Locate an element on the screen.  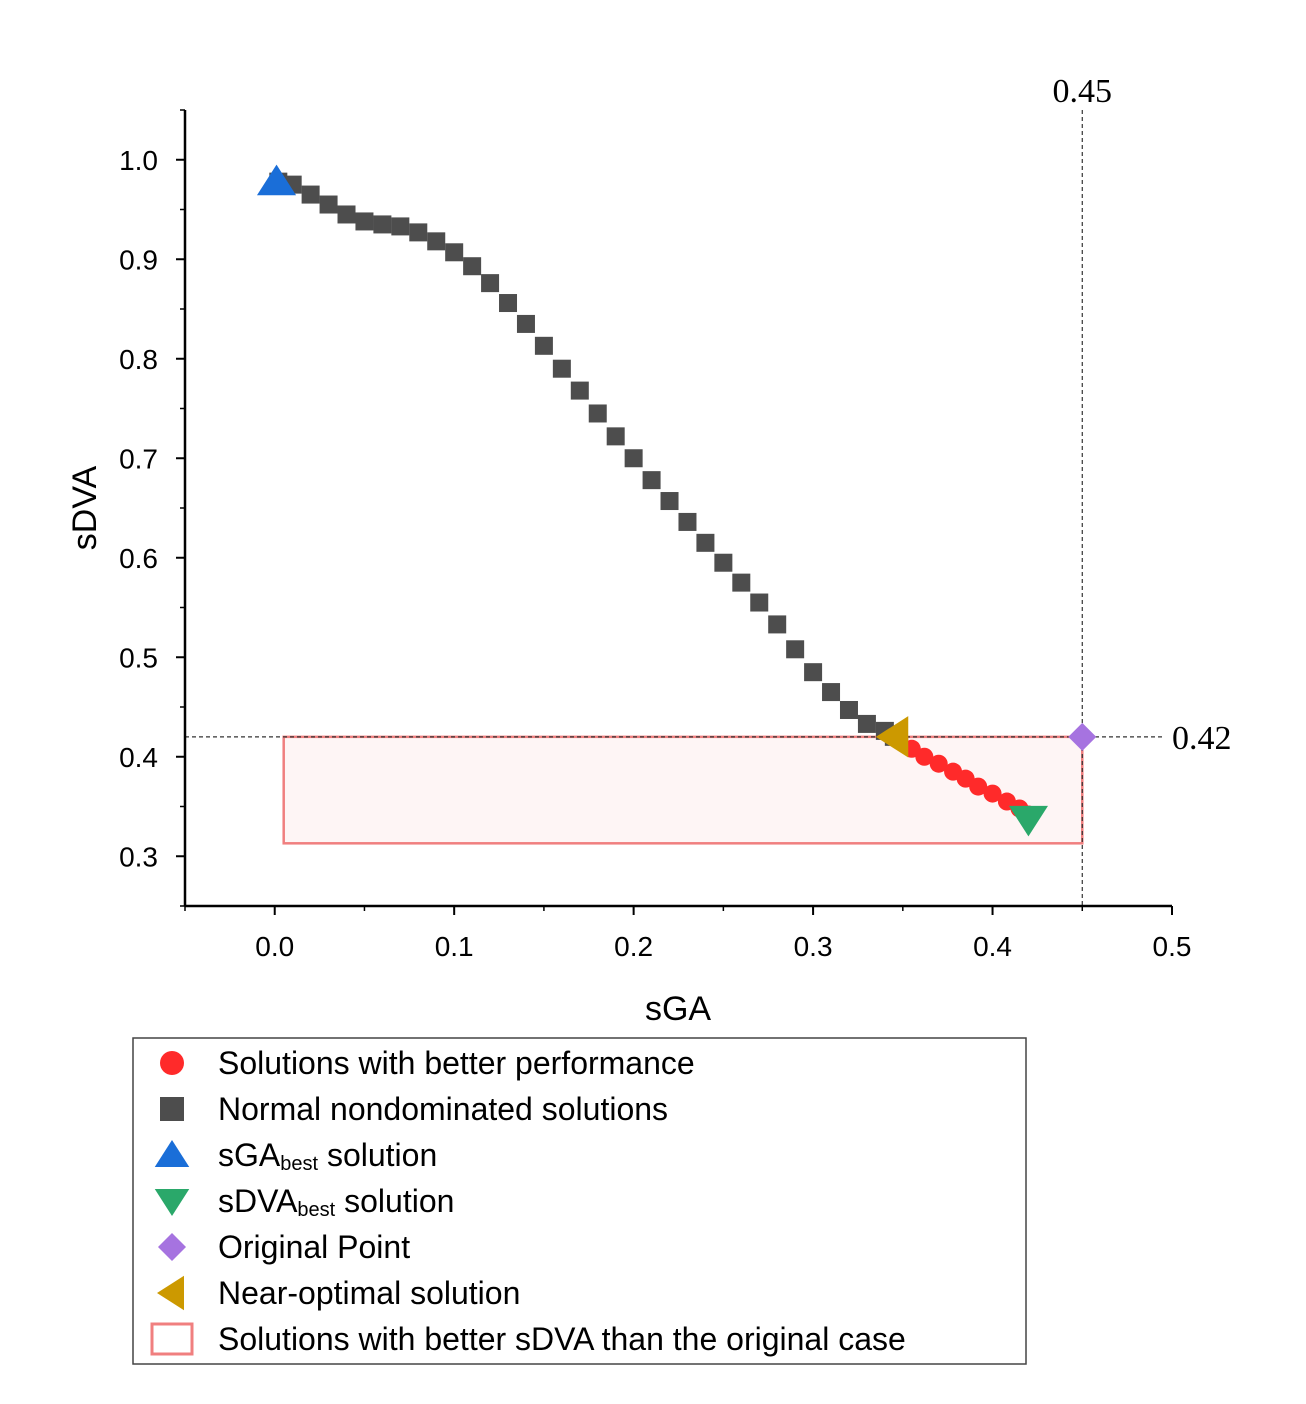
legend-item: sDVAbest solution is located at coordinates (304, 1202).